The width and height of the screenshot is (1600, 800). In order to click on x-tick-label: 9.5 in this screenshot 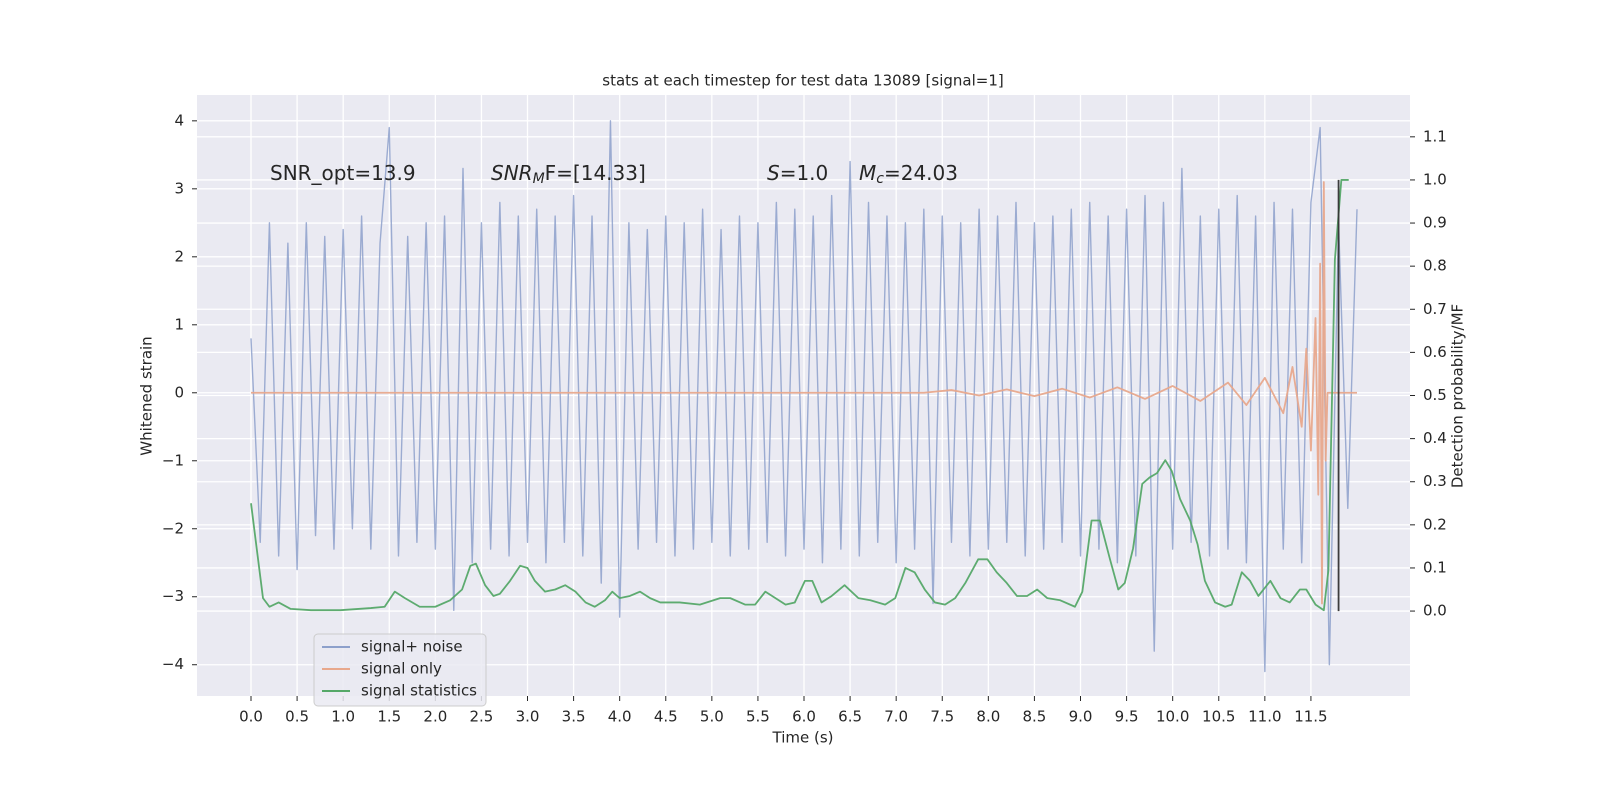, I will do `click(1127, 717)`.